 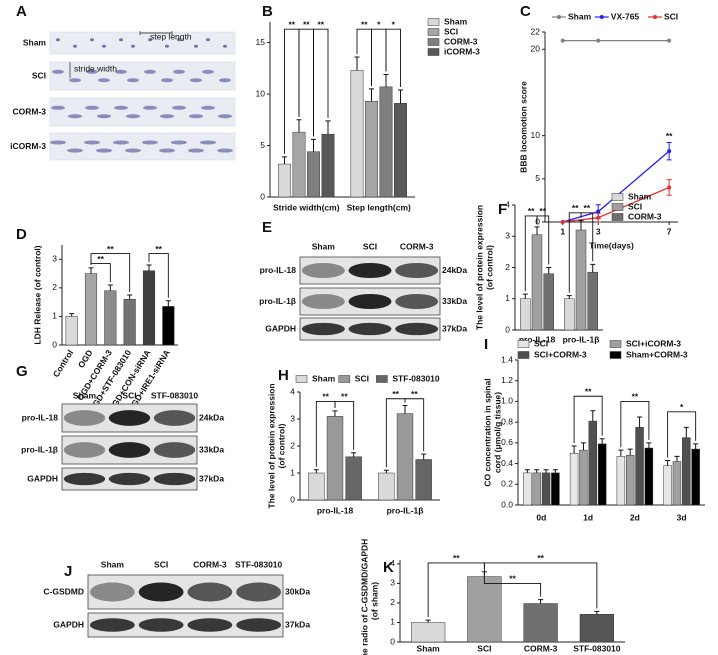 What do you see at coordinates (598, 231) in the screenshot?
I see `x-tick-label: 3` at bounding box center [598, 231].